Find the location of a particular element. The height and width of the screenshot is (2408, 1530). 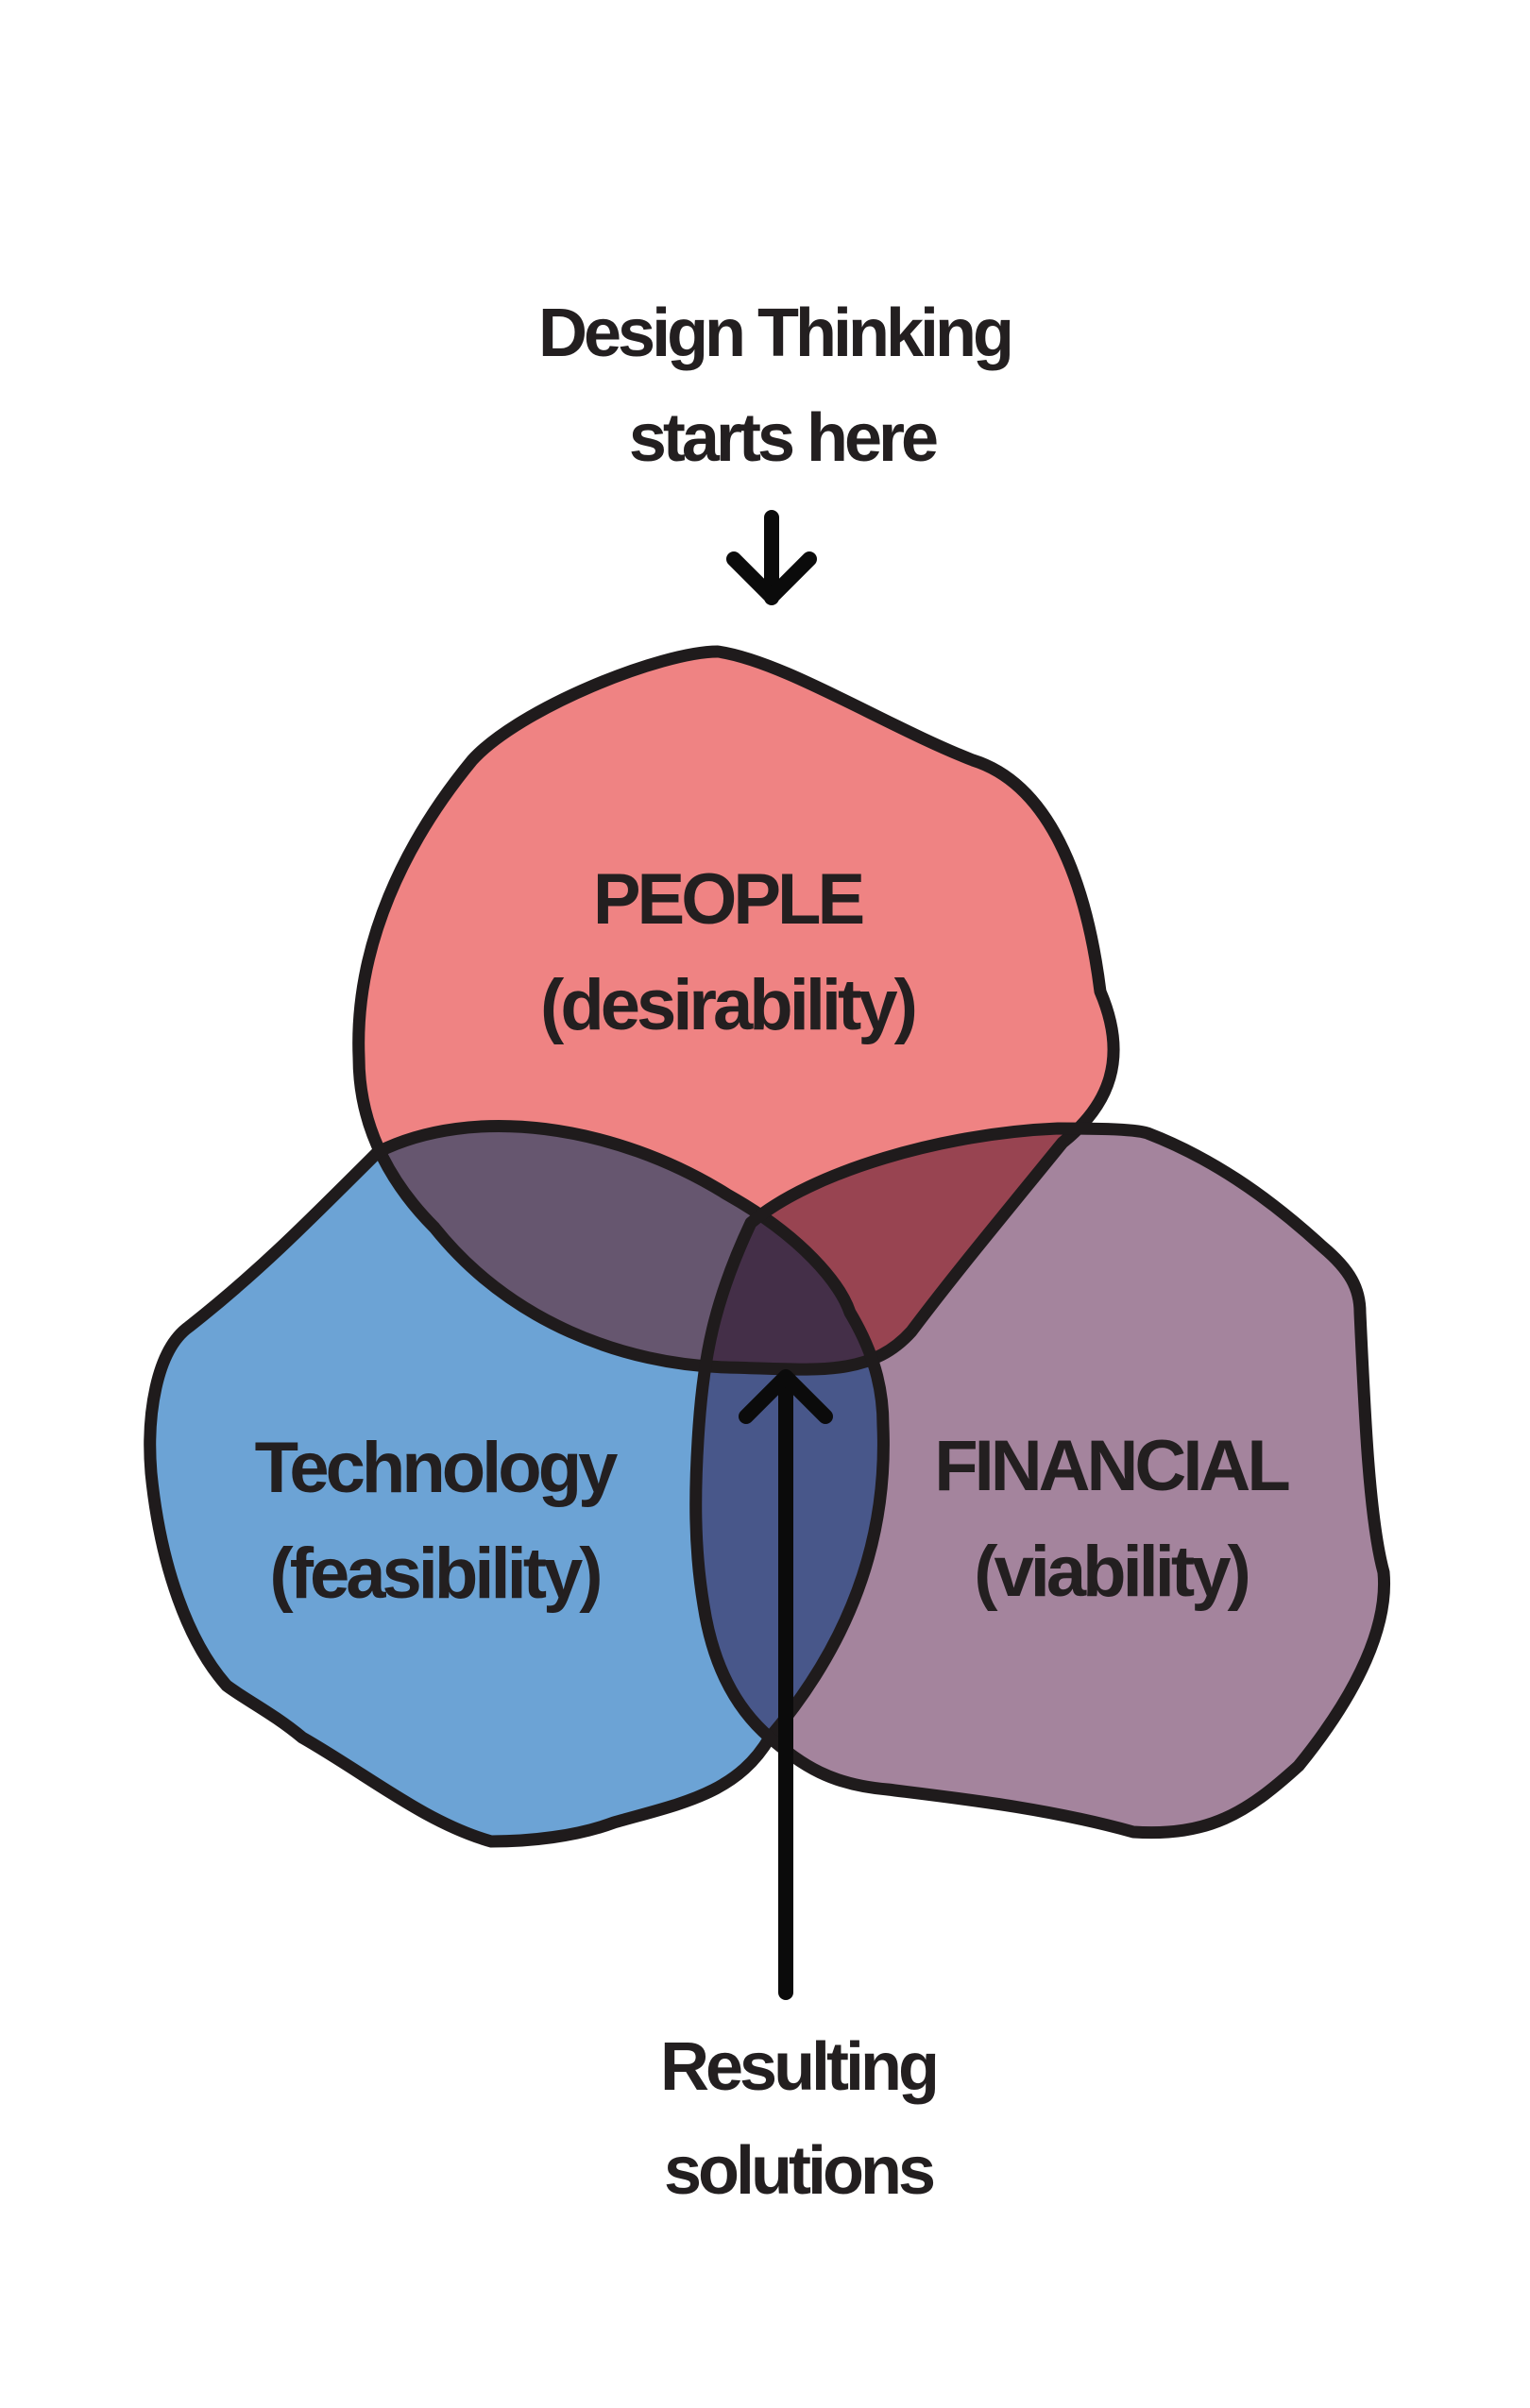

technology-outline is located at coordinates (517, 1484).